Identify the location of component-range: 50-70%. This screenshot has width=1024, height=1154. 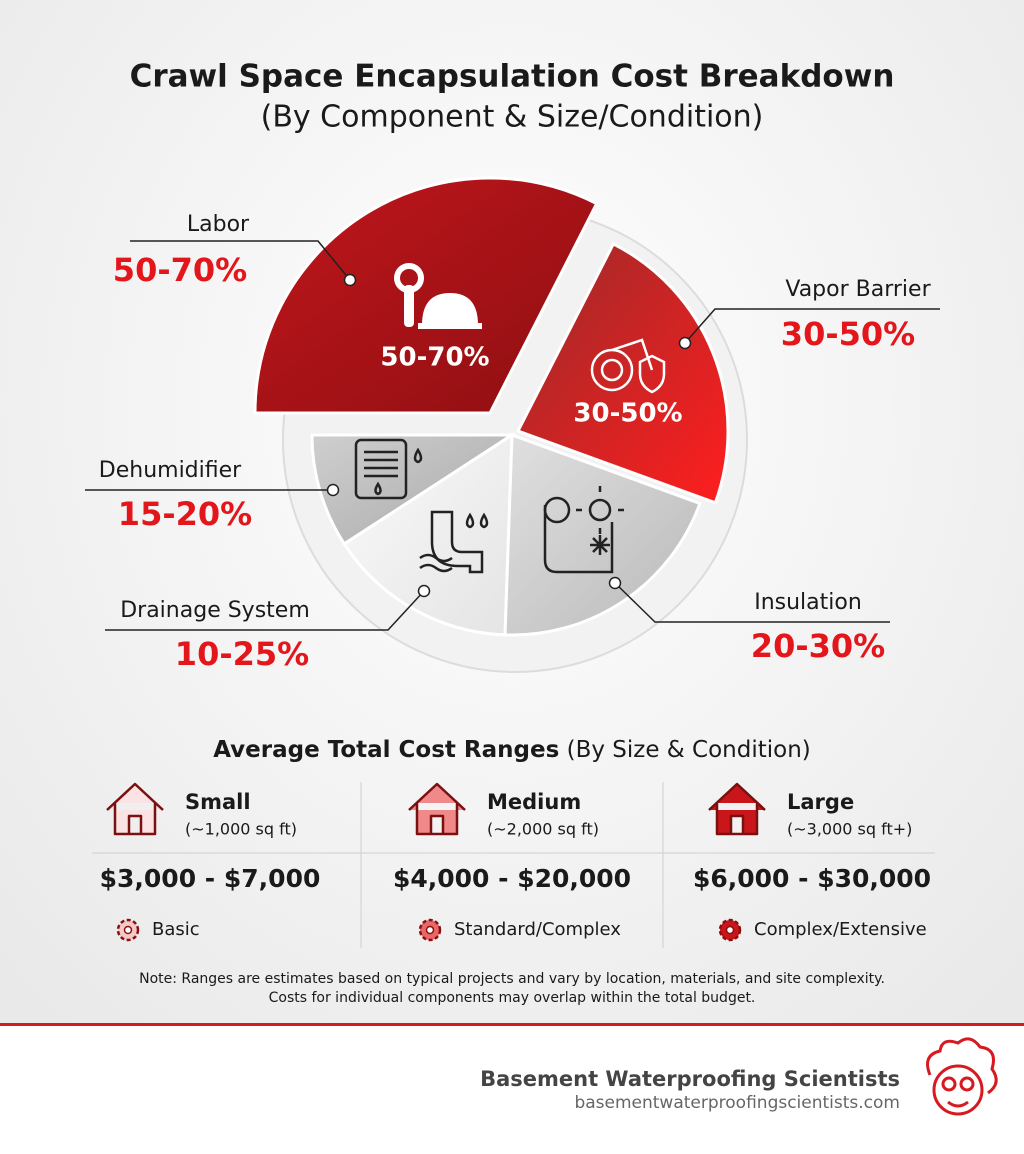
(180, 270).